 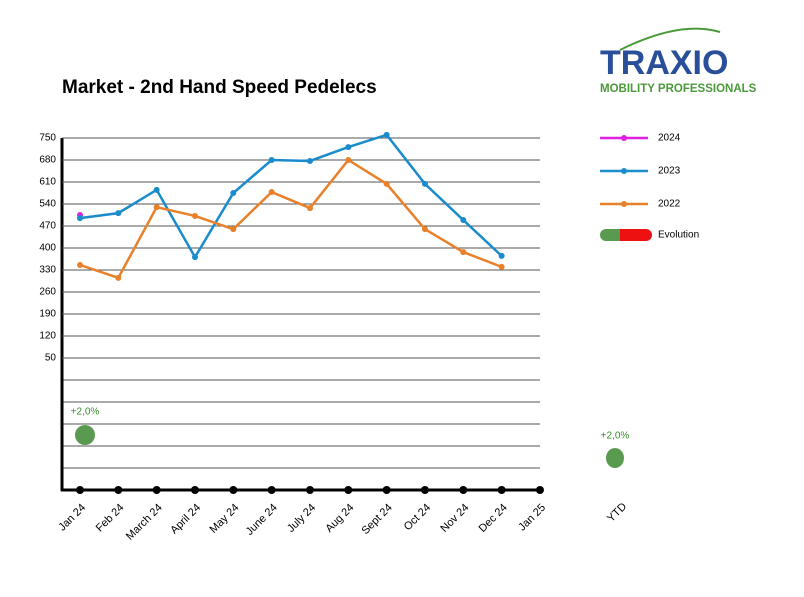 What do you see at coordinates (47, 270) in the screenshot?
I see `y-tick-label: 330` at bounding box center [47, 270].